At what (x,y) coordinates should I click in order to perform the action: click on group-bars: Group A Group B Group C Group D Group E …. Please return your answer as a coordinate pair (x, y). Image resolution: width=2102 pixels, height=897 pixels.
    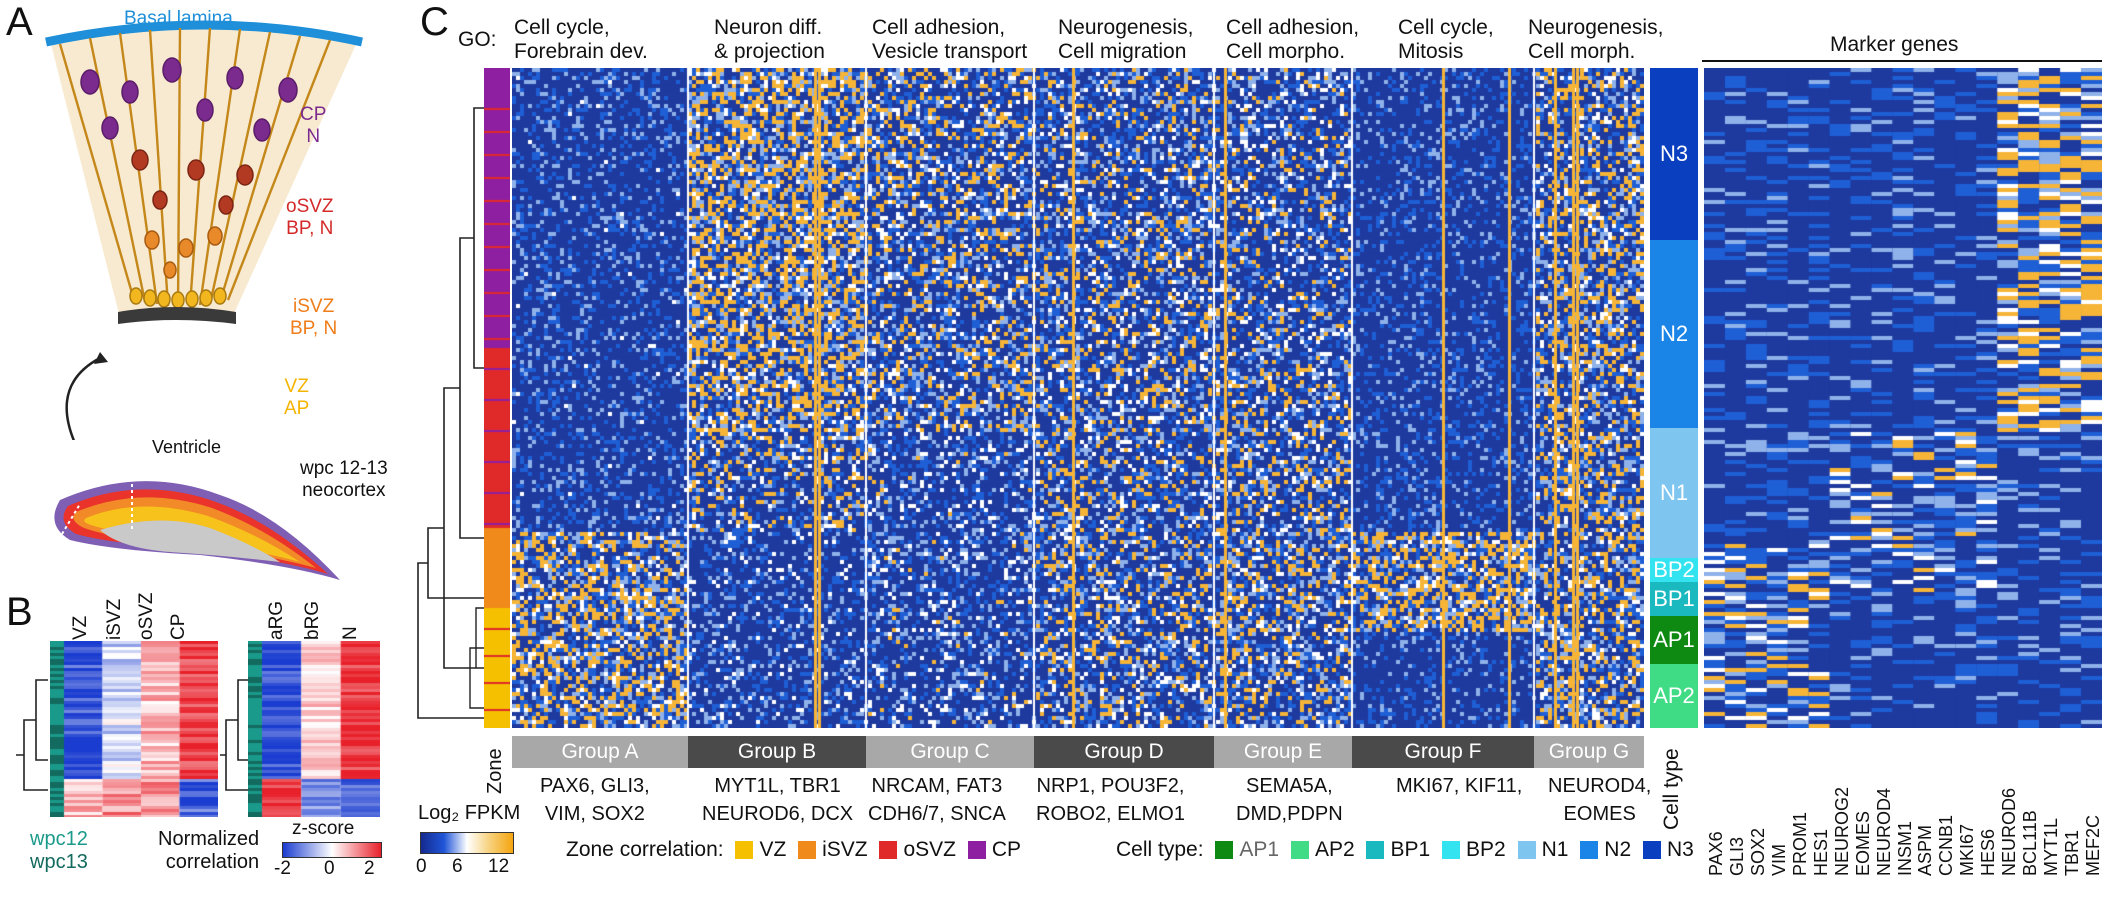
    Looking at the image, I should click on (1078, 752).